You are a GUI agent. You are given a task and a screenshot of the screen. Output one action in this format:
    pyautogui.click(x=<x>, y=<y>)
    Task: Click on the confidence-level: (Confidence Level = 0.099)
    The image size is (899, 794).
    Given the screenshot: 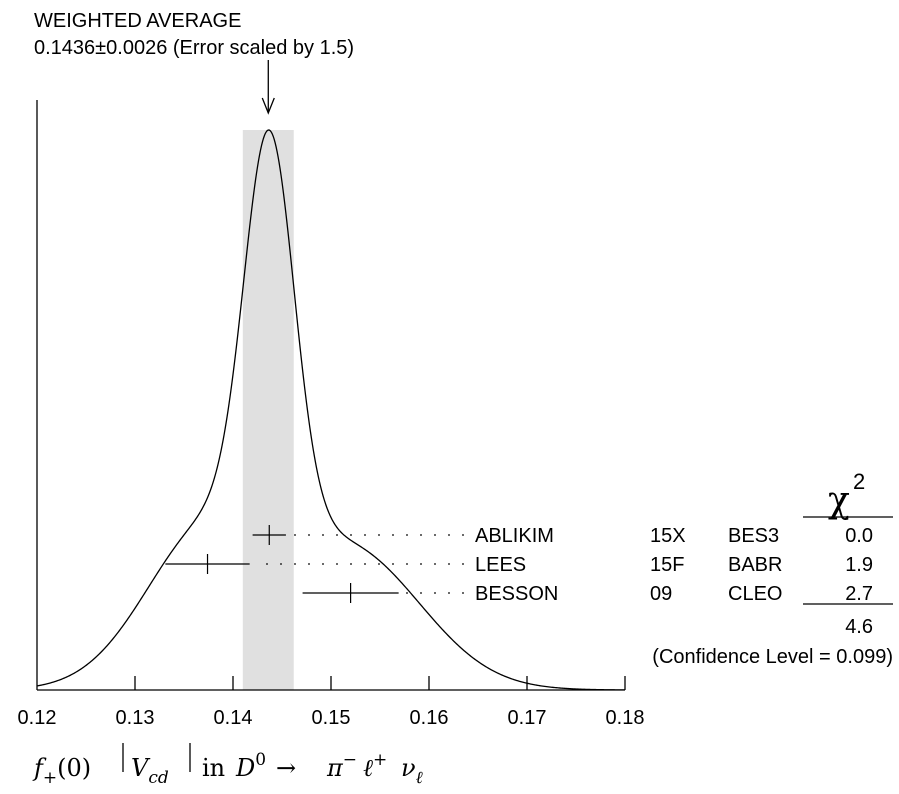 What is the action you would take?
    pyautogui.click(x=772, y=657)
    